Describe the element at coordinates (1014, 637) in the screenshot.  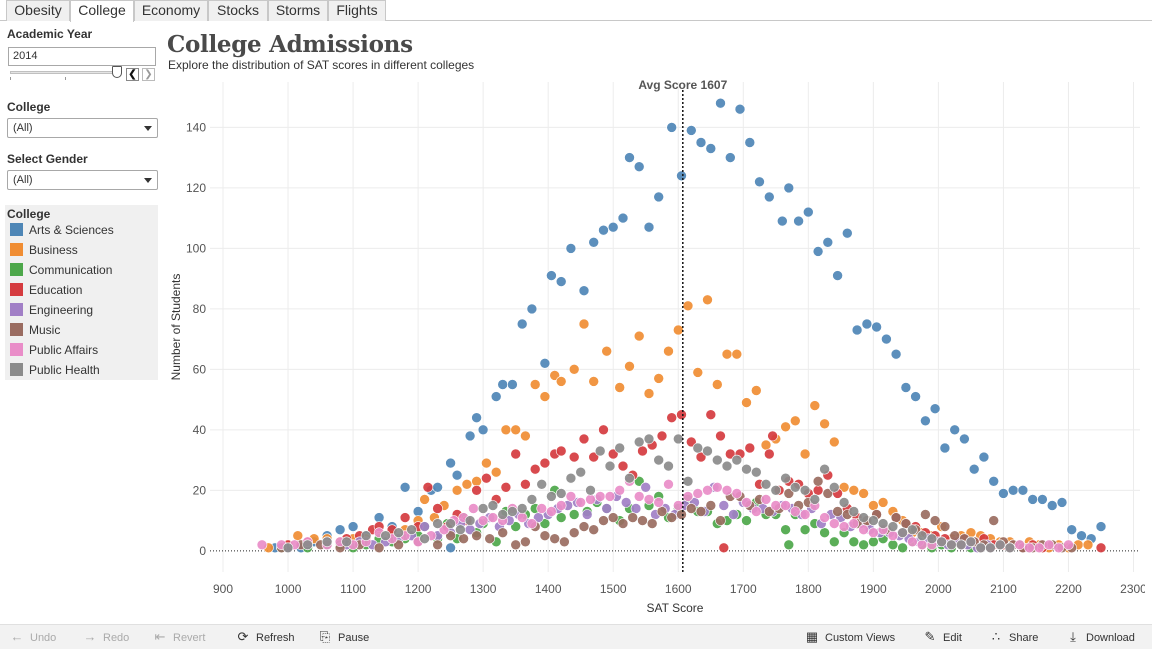
I see `share-button: ∴ Share` at that location.